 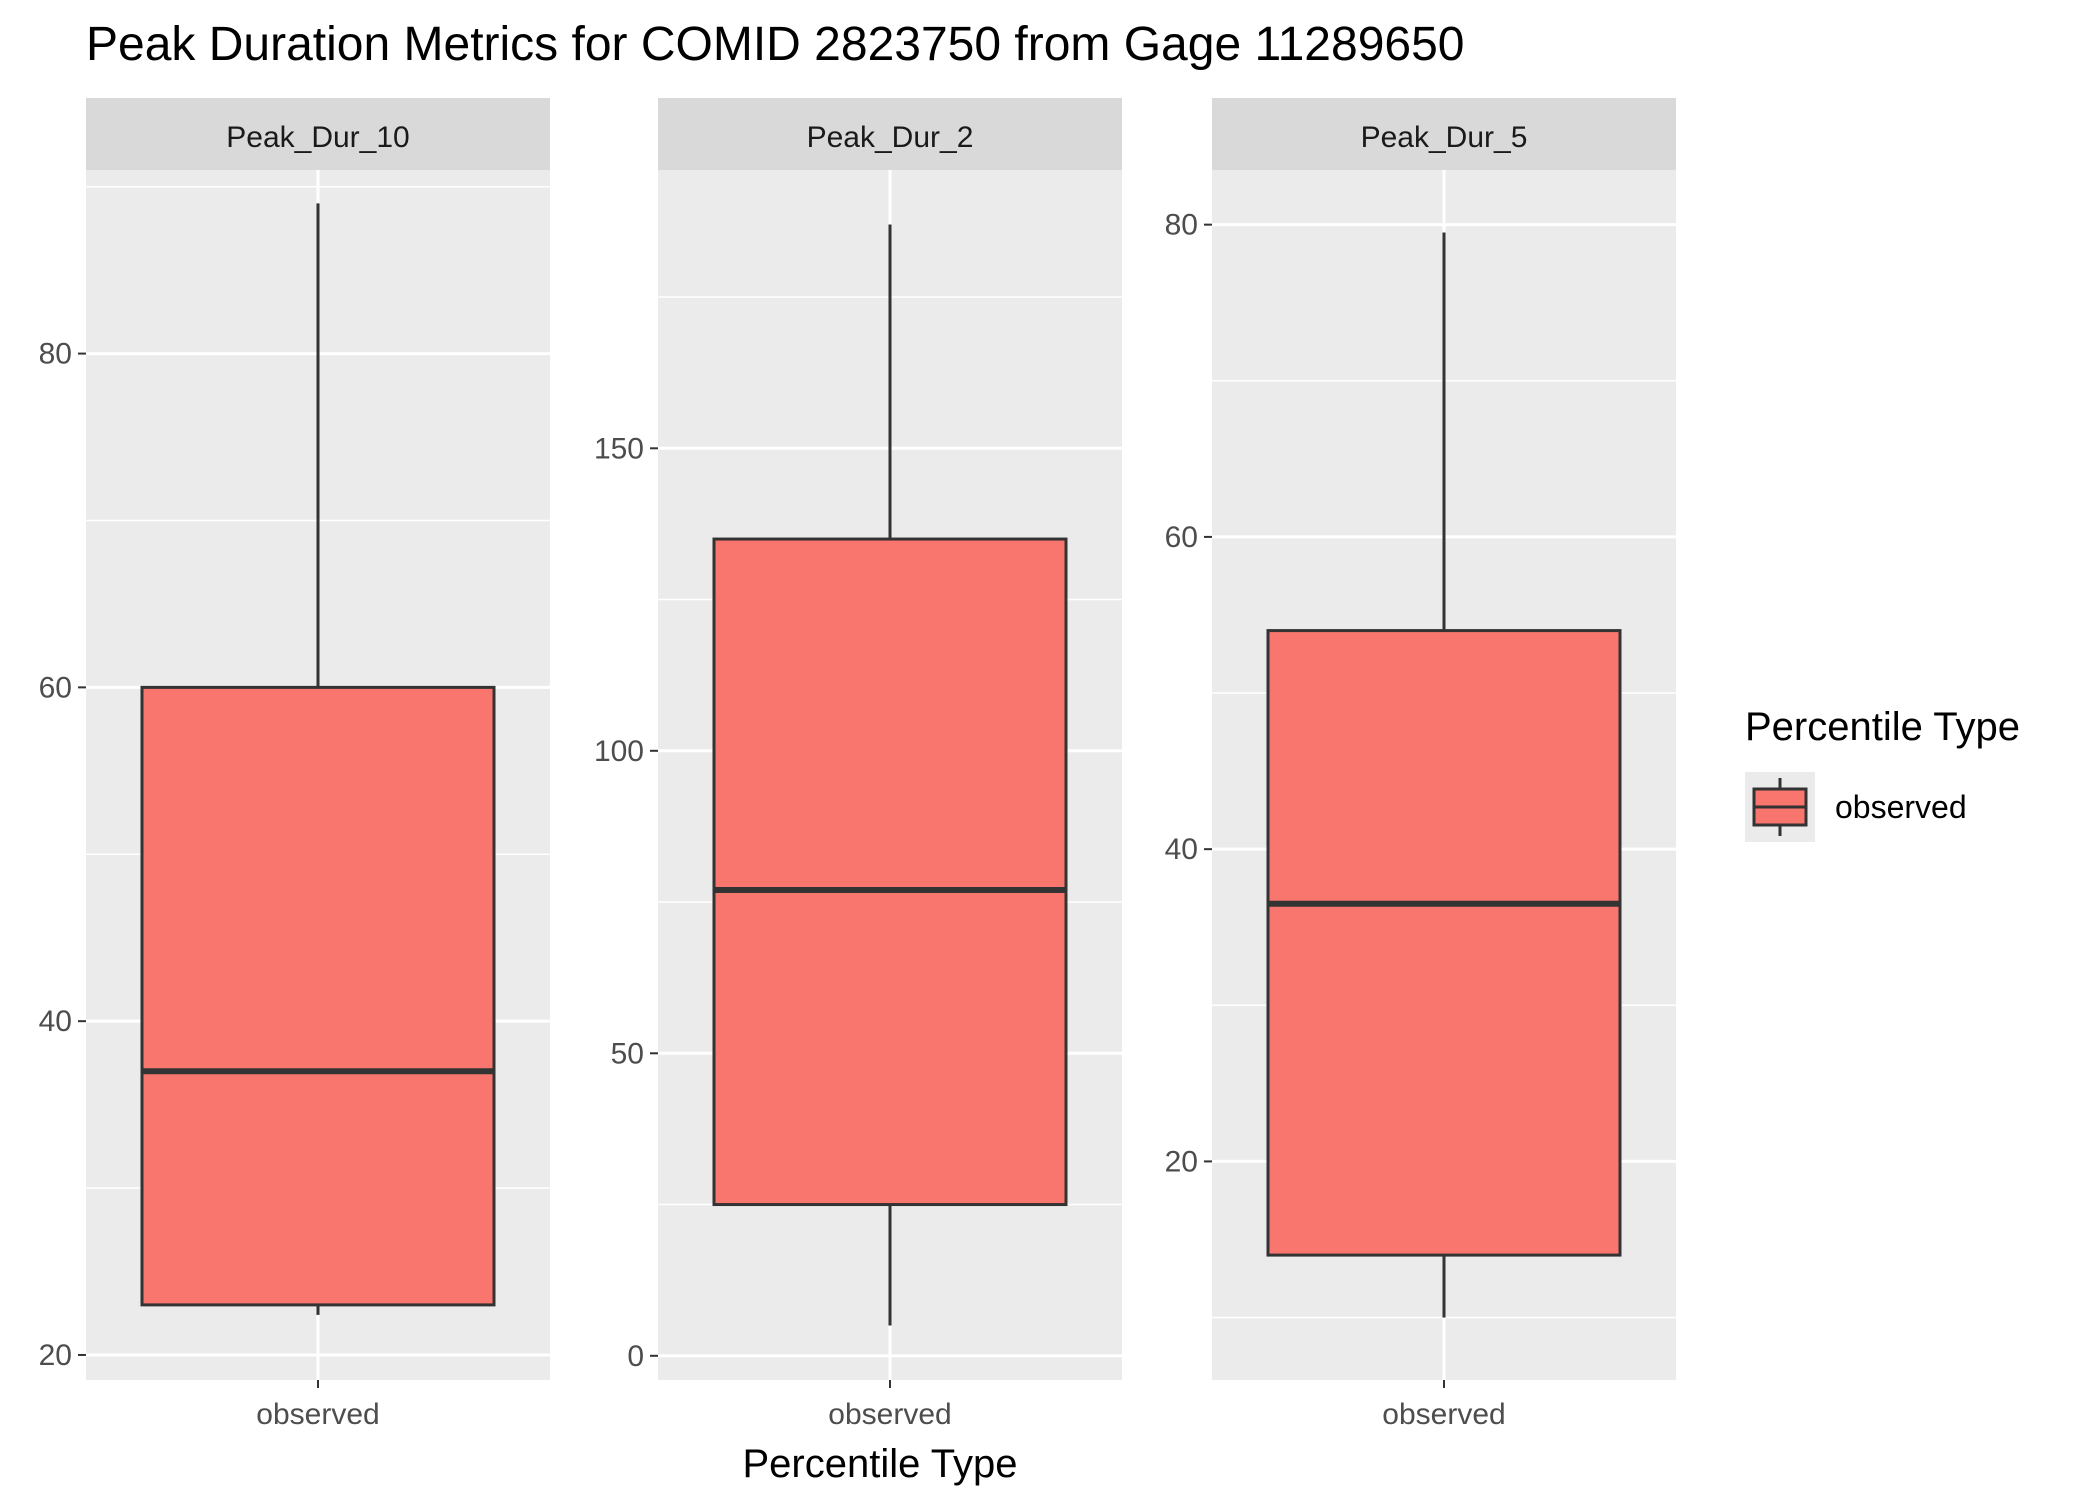 What do you see at coordinates (635, 1356) in the screenshot?
I see `y-tick-label: 0` at bounding box center [635, 1356].